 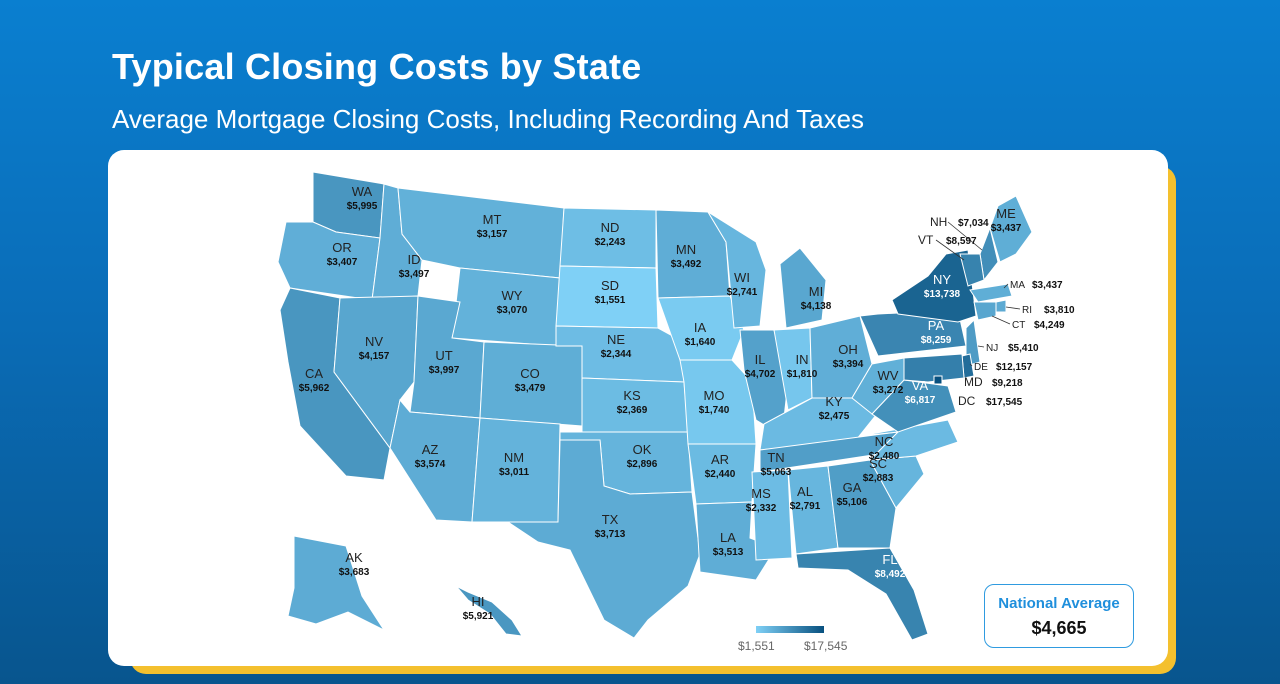 What do you see at coordinates (913, 333) in the screenshot?
I see `state-pa` at bounding box center [913, 333].